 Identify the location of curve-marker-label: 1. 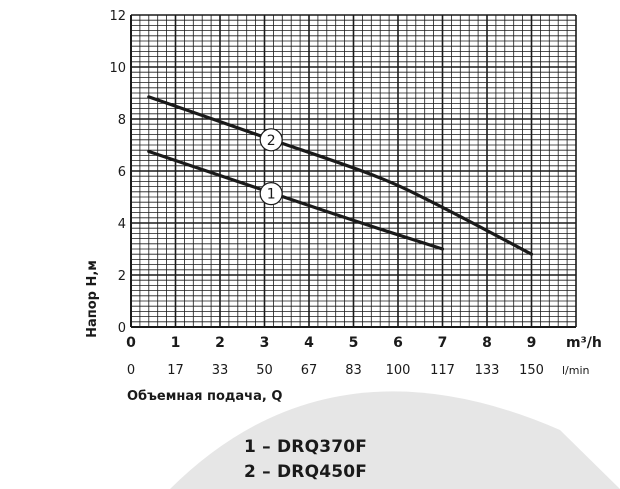
(271, 195).